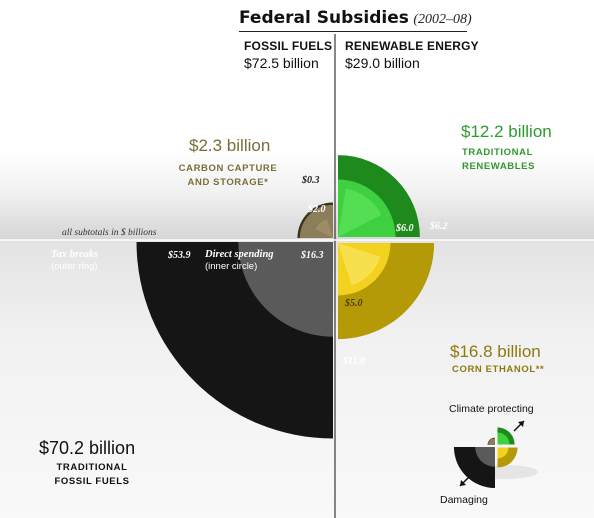  I want to click on direct-spending-label: Direct spending (inner circle), so click(239, 261).